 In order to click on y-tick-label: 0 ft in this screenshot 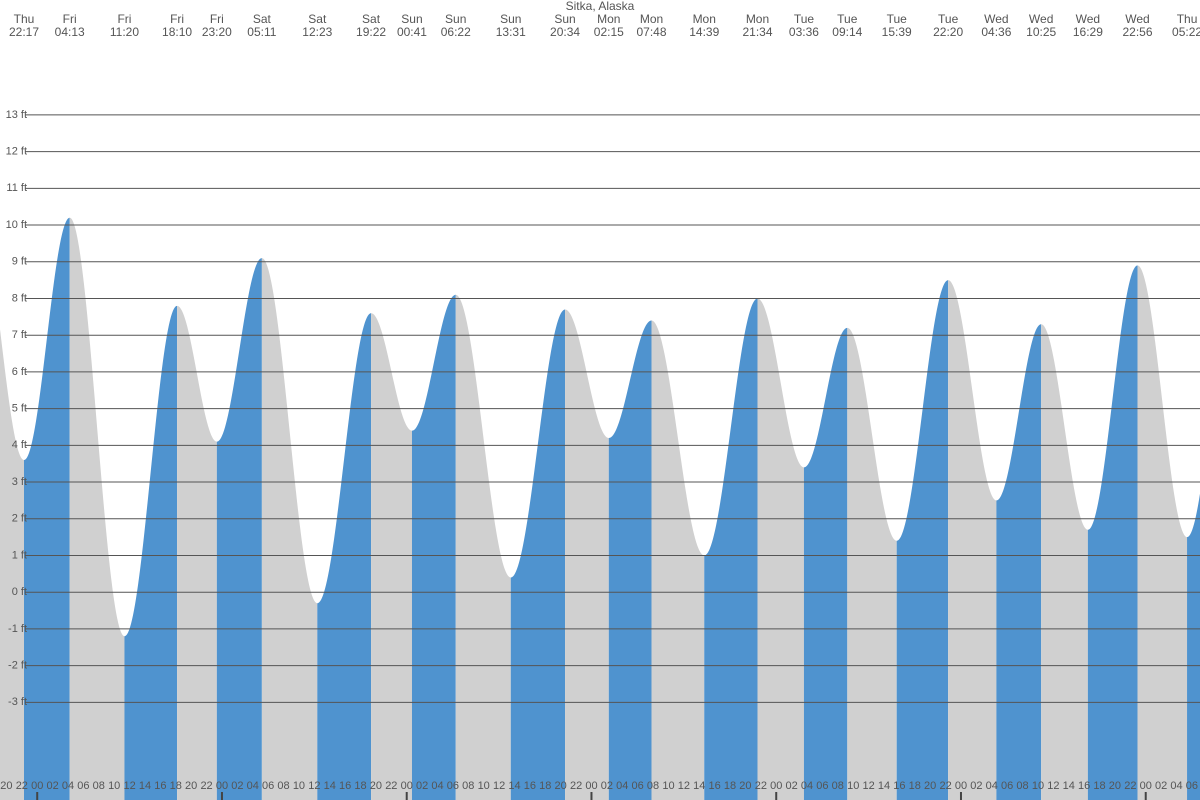, I will do `click(19, 592)`.